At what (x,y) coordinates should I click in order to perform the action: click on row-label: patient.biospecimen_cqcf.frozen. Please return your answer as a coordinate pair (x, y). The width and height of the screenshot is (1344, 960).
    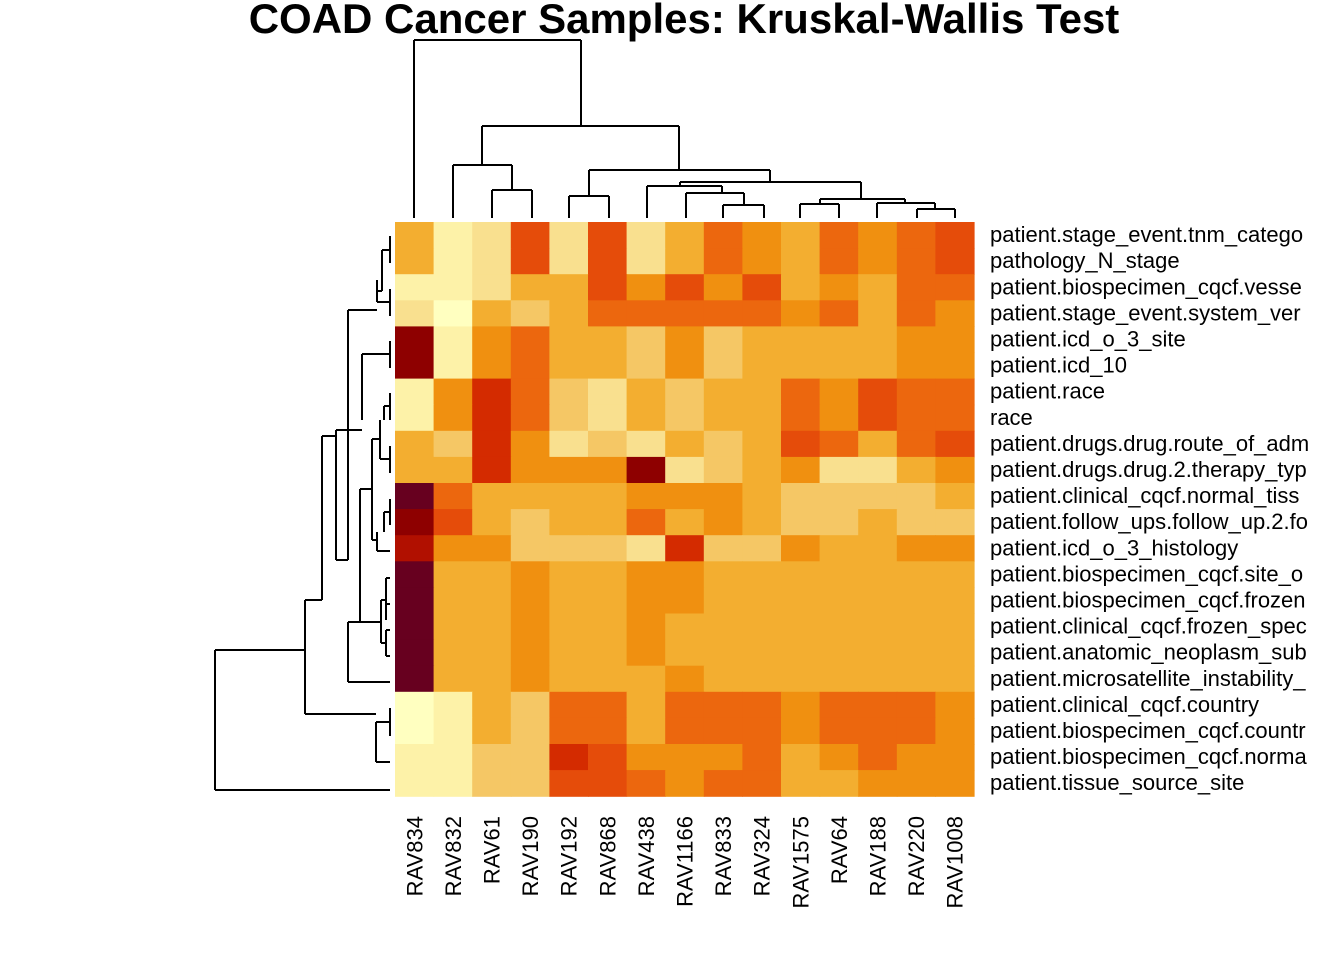
    Looking at the image, I should click on (1148, 599).